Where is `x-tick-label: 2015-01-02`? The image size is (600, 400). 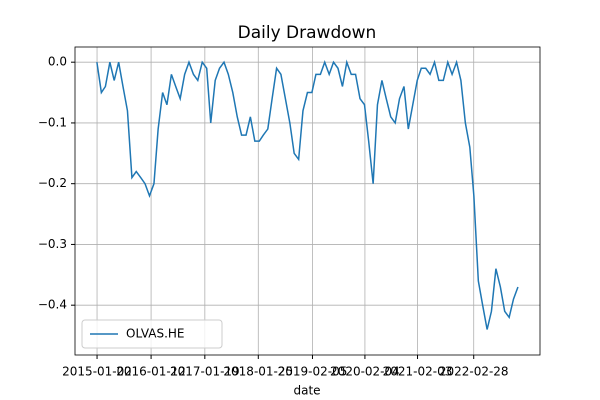 x-tick-label: 2015-01-02 is located at coordinates (97, 372).